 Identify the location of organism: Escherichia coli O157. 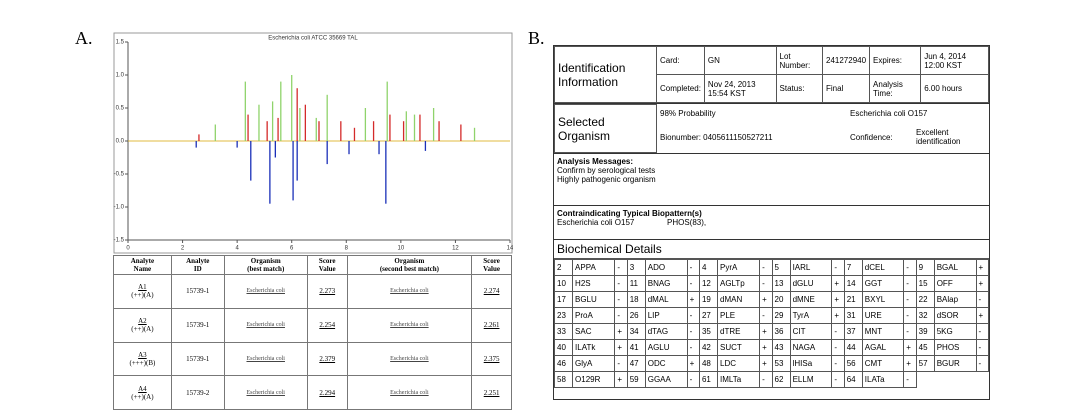
(889, 113).